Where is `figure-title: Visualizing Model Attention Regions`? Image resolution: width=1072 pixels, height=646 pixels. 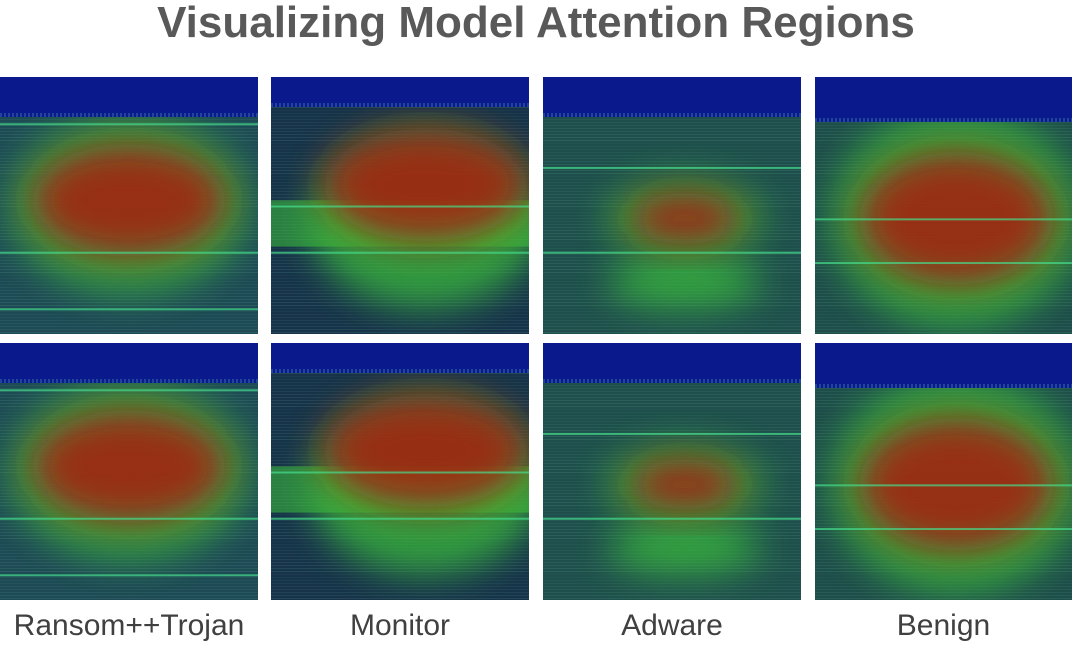 figure-title: Visualizing Model Attention Regions is located at coordinates (536, 23).